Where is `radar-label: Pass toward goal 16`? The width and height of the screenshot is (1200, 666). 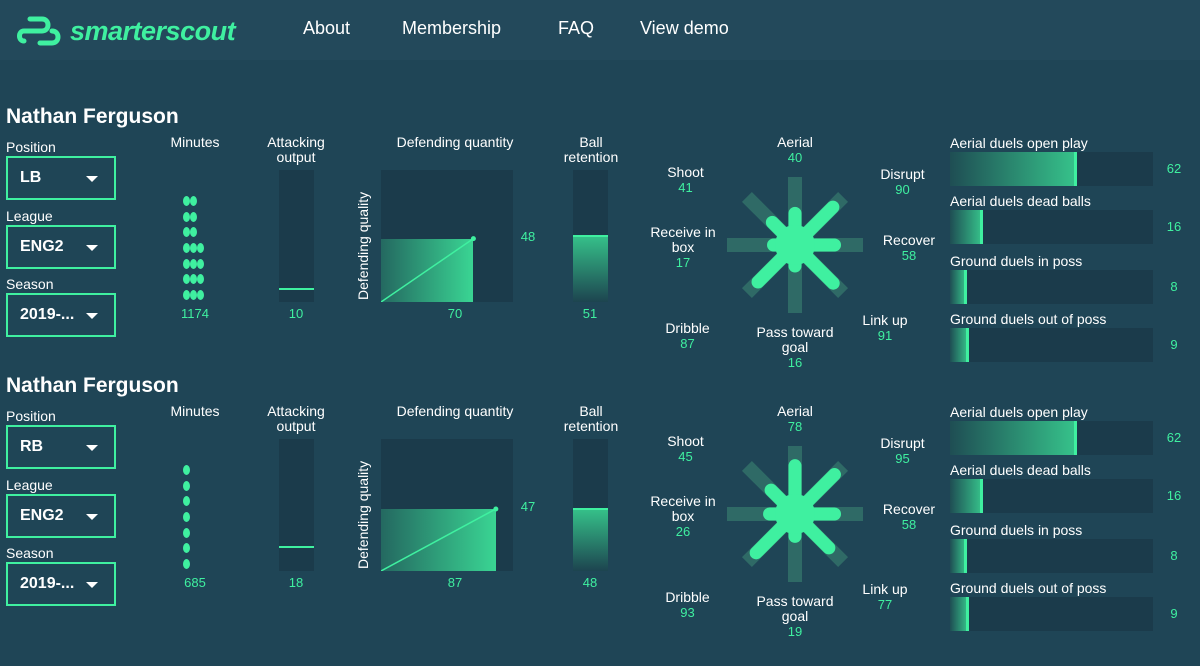 radar-label: Pass toward goal 16 is located at coordinates (795, 348).